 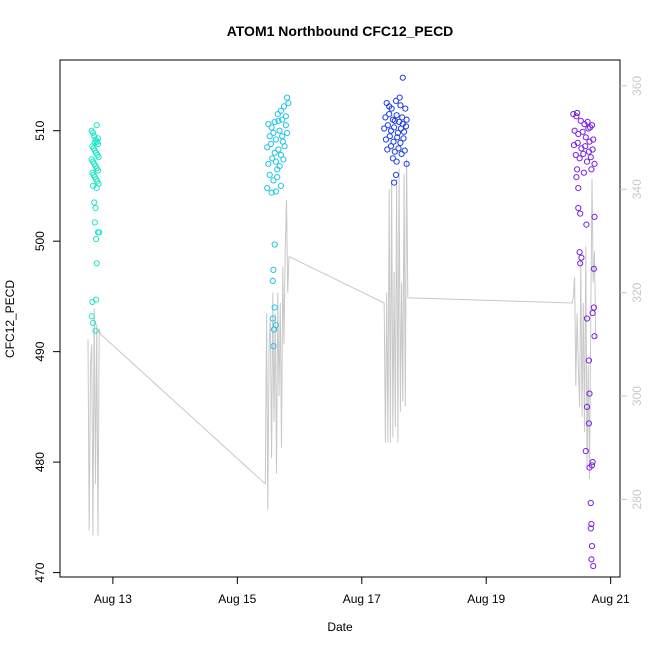 I want to click on y2-tick-label: 300, so click(x=637, y=396).